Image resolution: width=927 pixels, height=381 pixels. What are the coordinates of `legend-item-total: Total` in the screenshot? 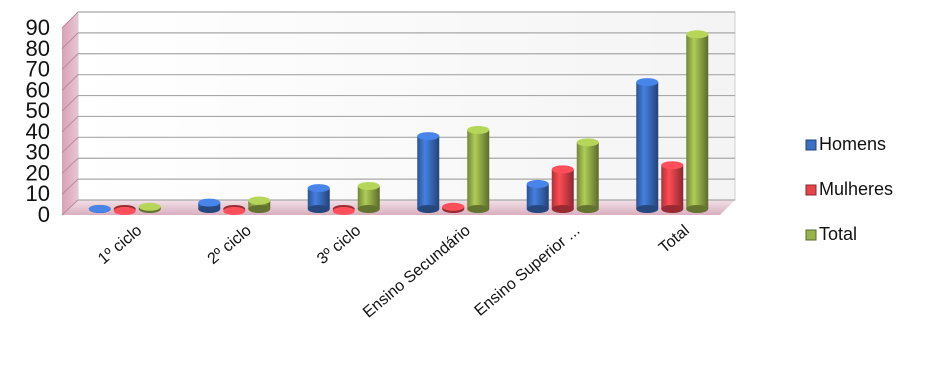 It's located at (831, 234).